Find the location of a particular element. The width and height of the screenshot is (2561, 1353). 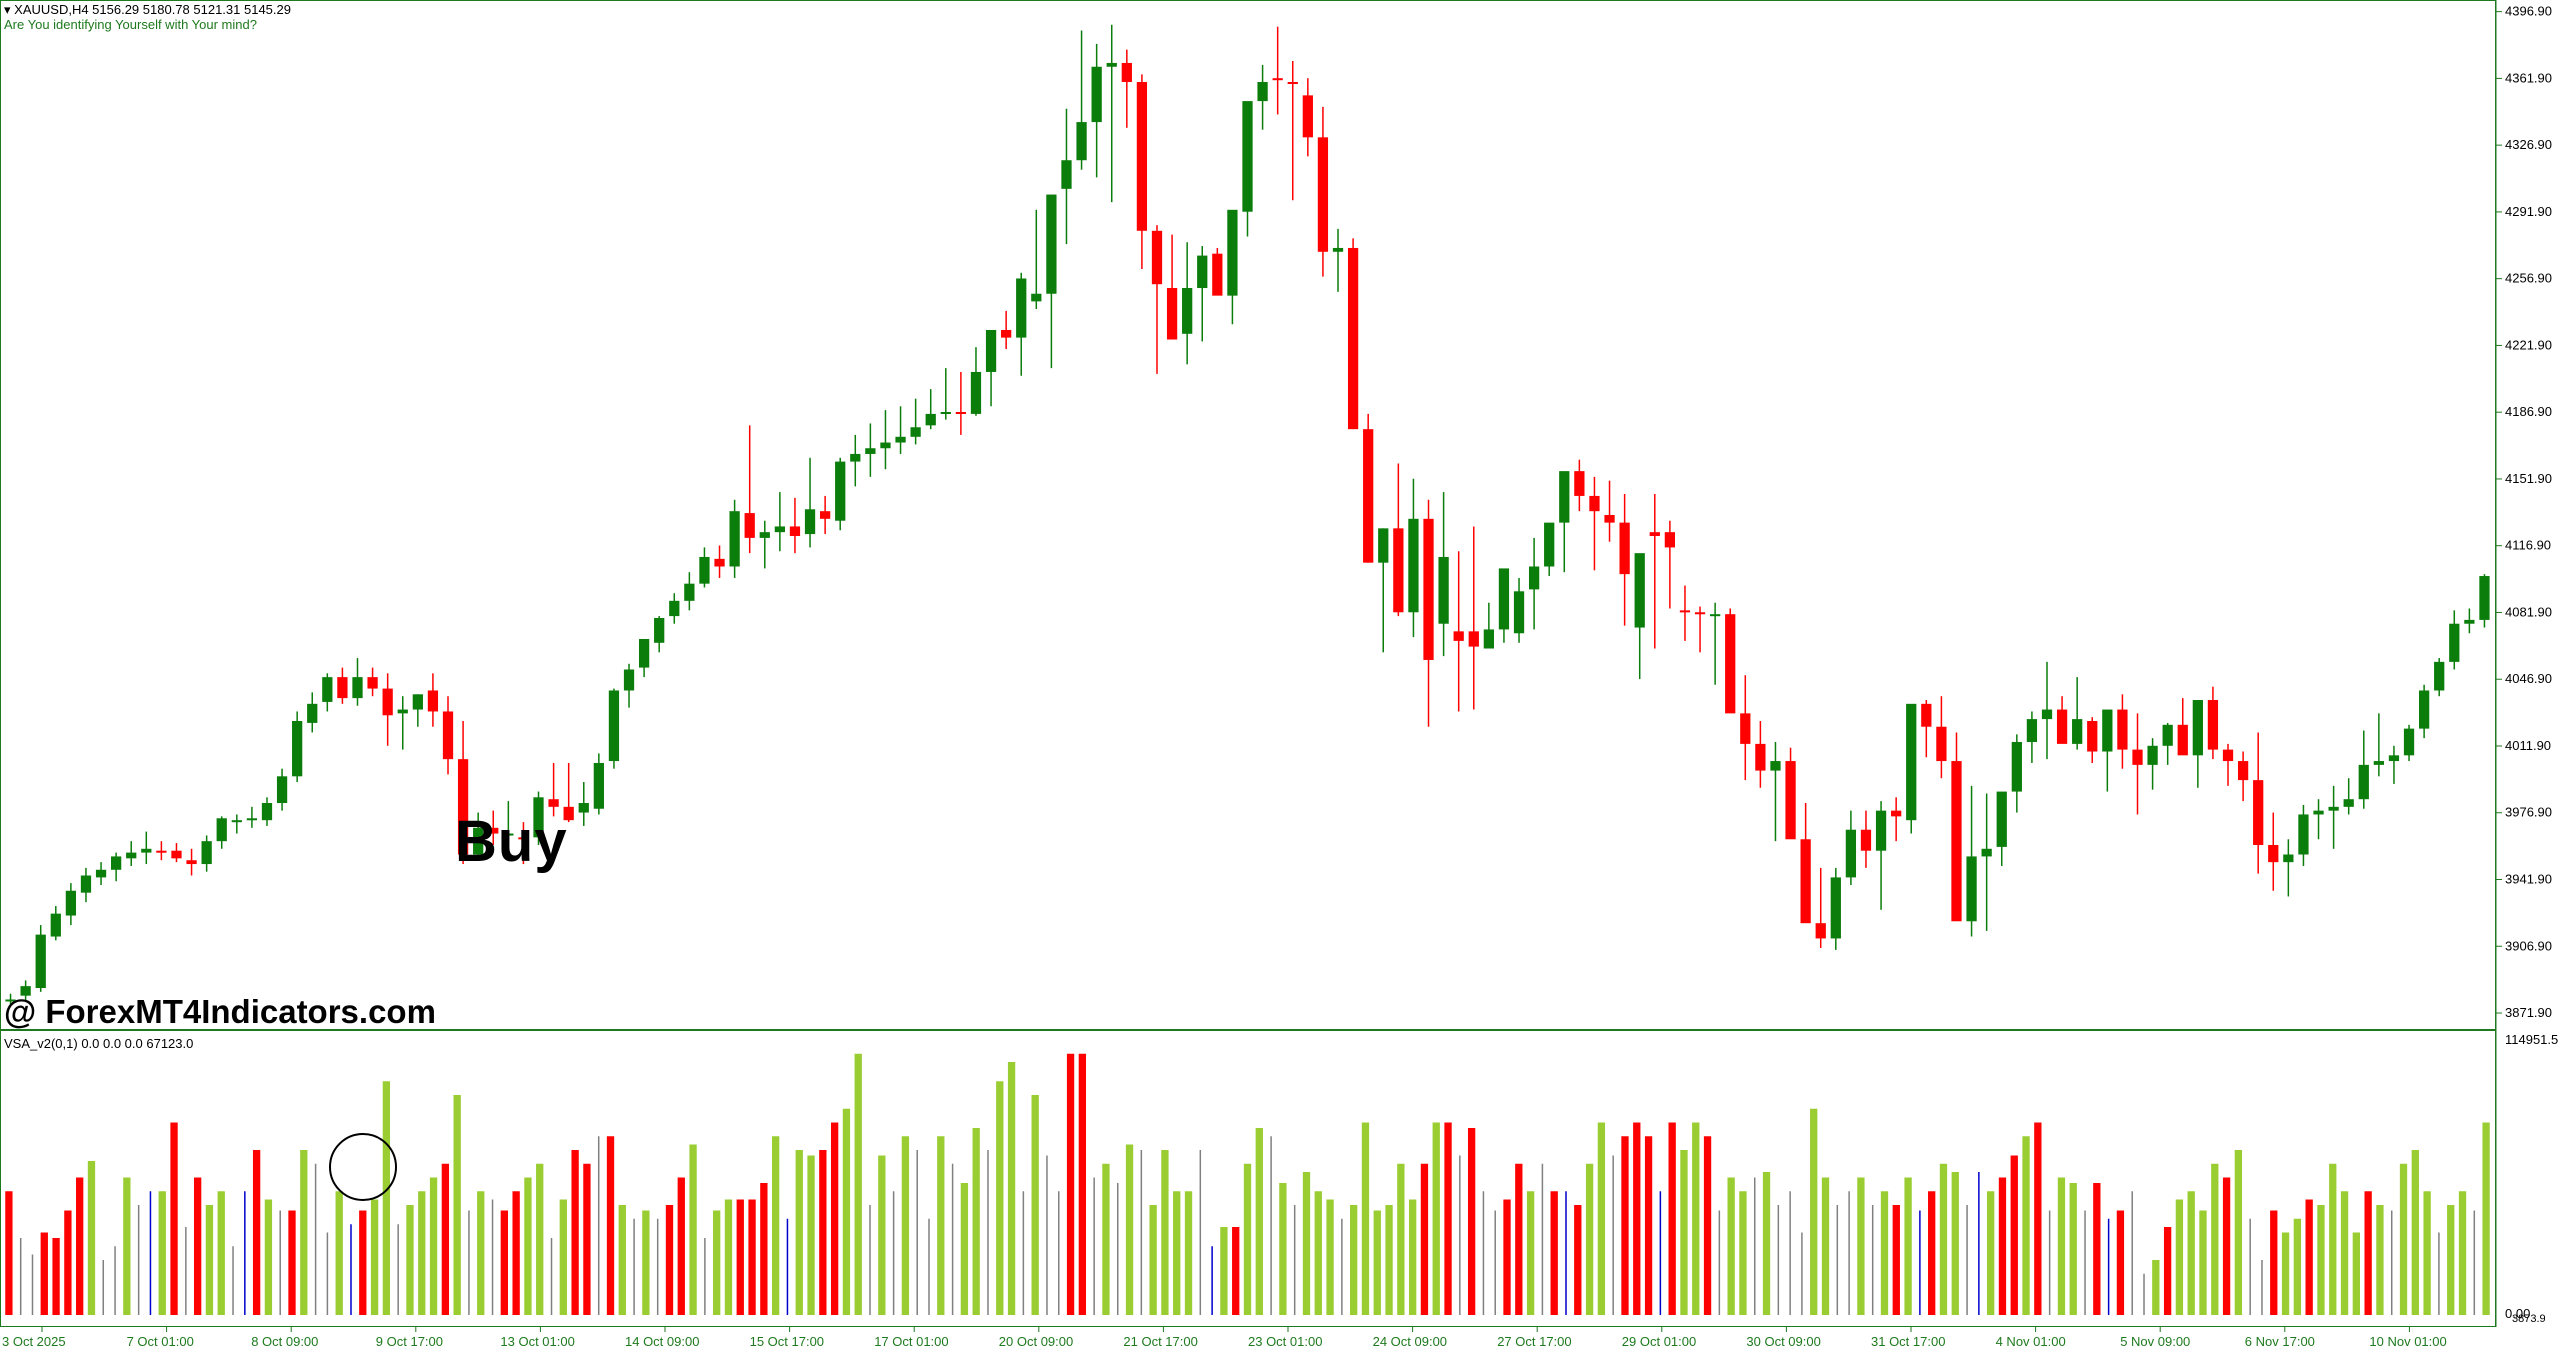

price-tick-label: 4396.90 is located at coordinates (2528, 11).